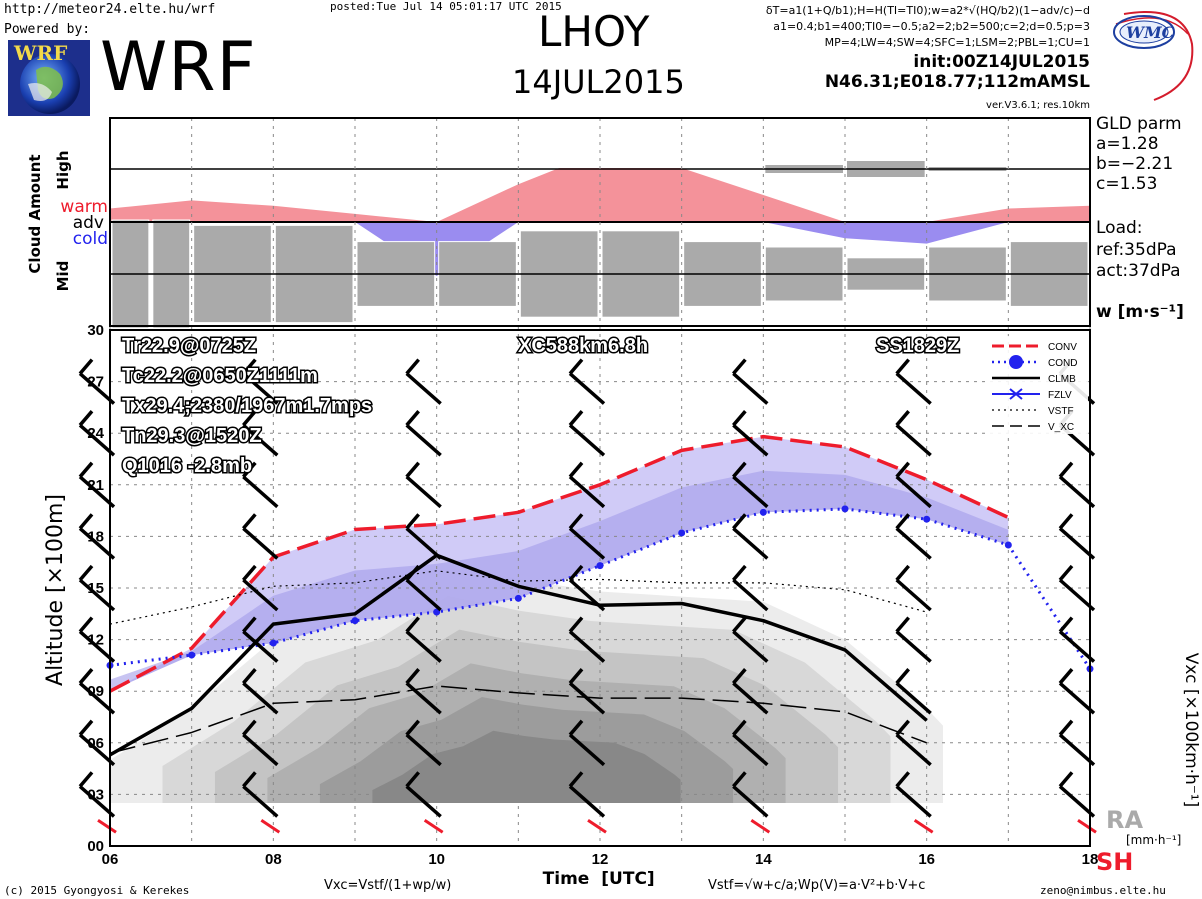 The height and width of the screenshot is (899, 1202). I want to click on y-tick-label: 21, so click(95, 485).